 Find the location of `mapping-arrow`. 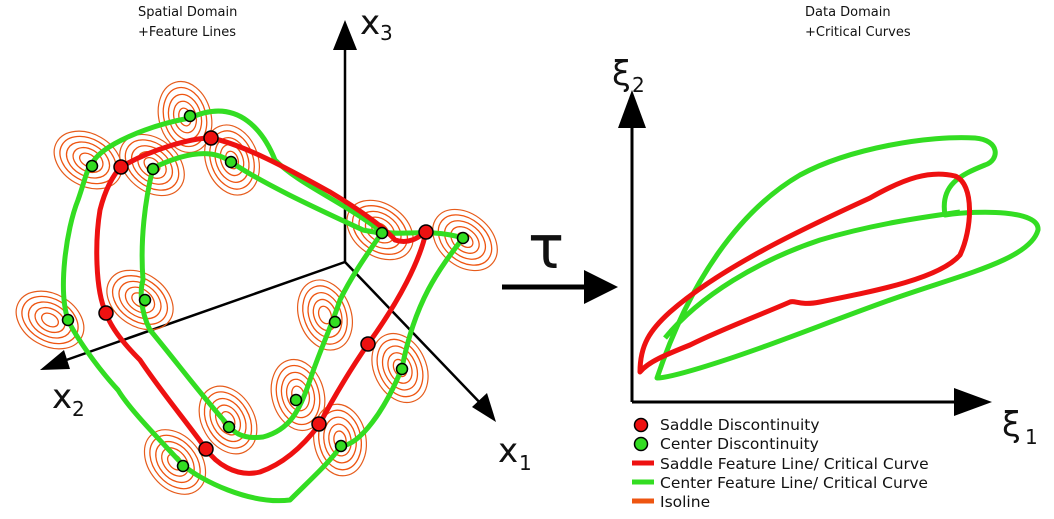

mapping-arrow is located at coordinates (560, 287).